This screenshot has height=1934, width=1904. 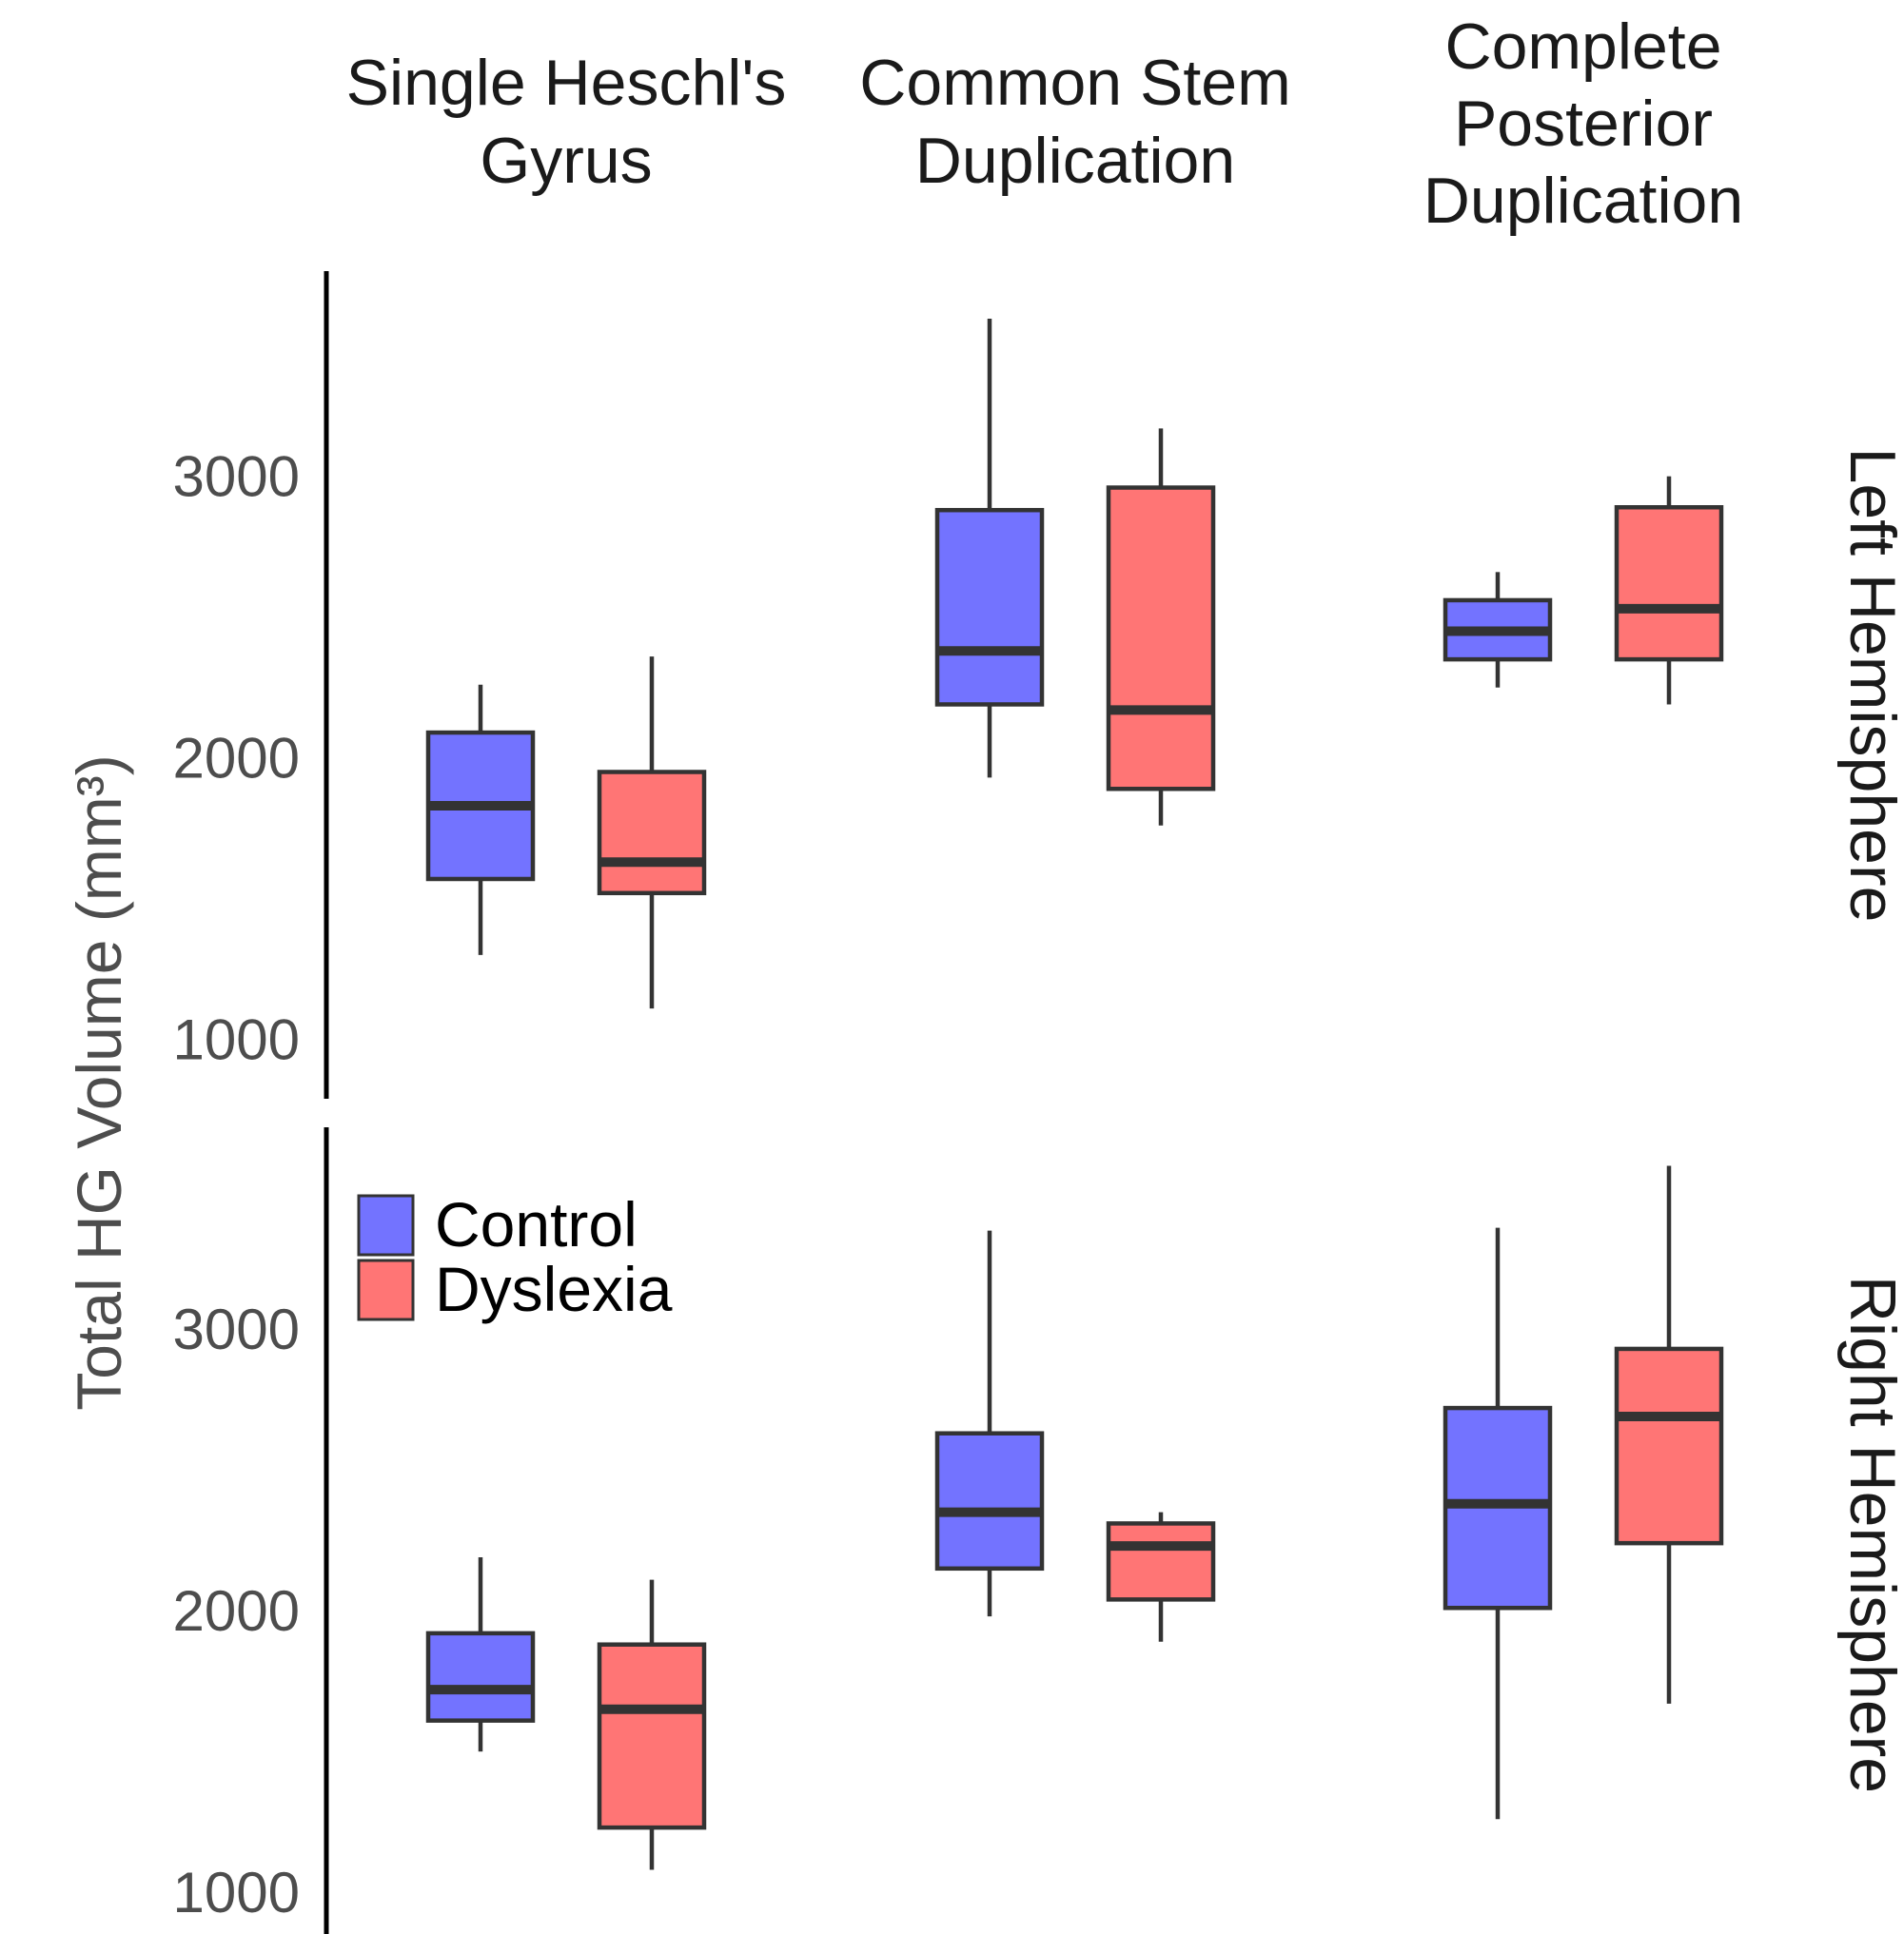 I want to click on column-title-2: Complete Posterior Duplication, so click(x=1583, y=124).